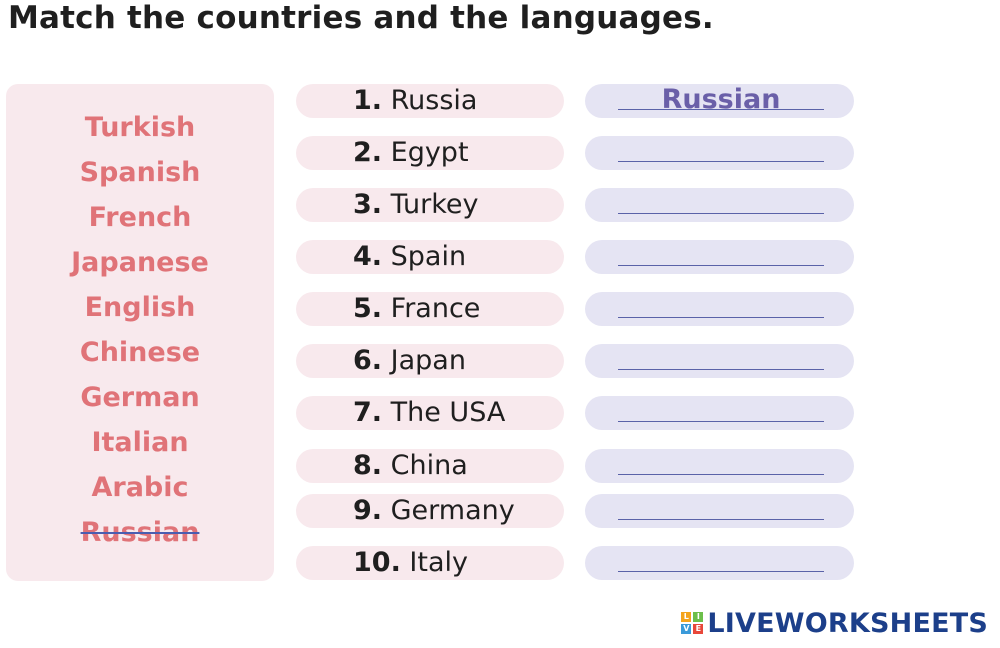 This screenshot has height=648, width=1000. What do you see at coordinates (434, 562) in the screenshot?
I see `country-name: Italy` at bounding box center [434, 562].